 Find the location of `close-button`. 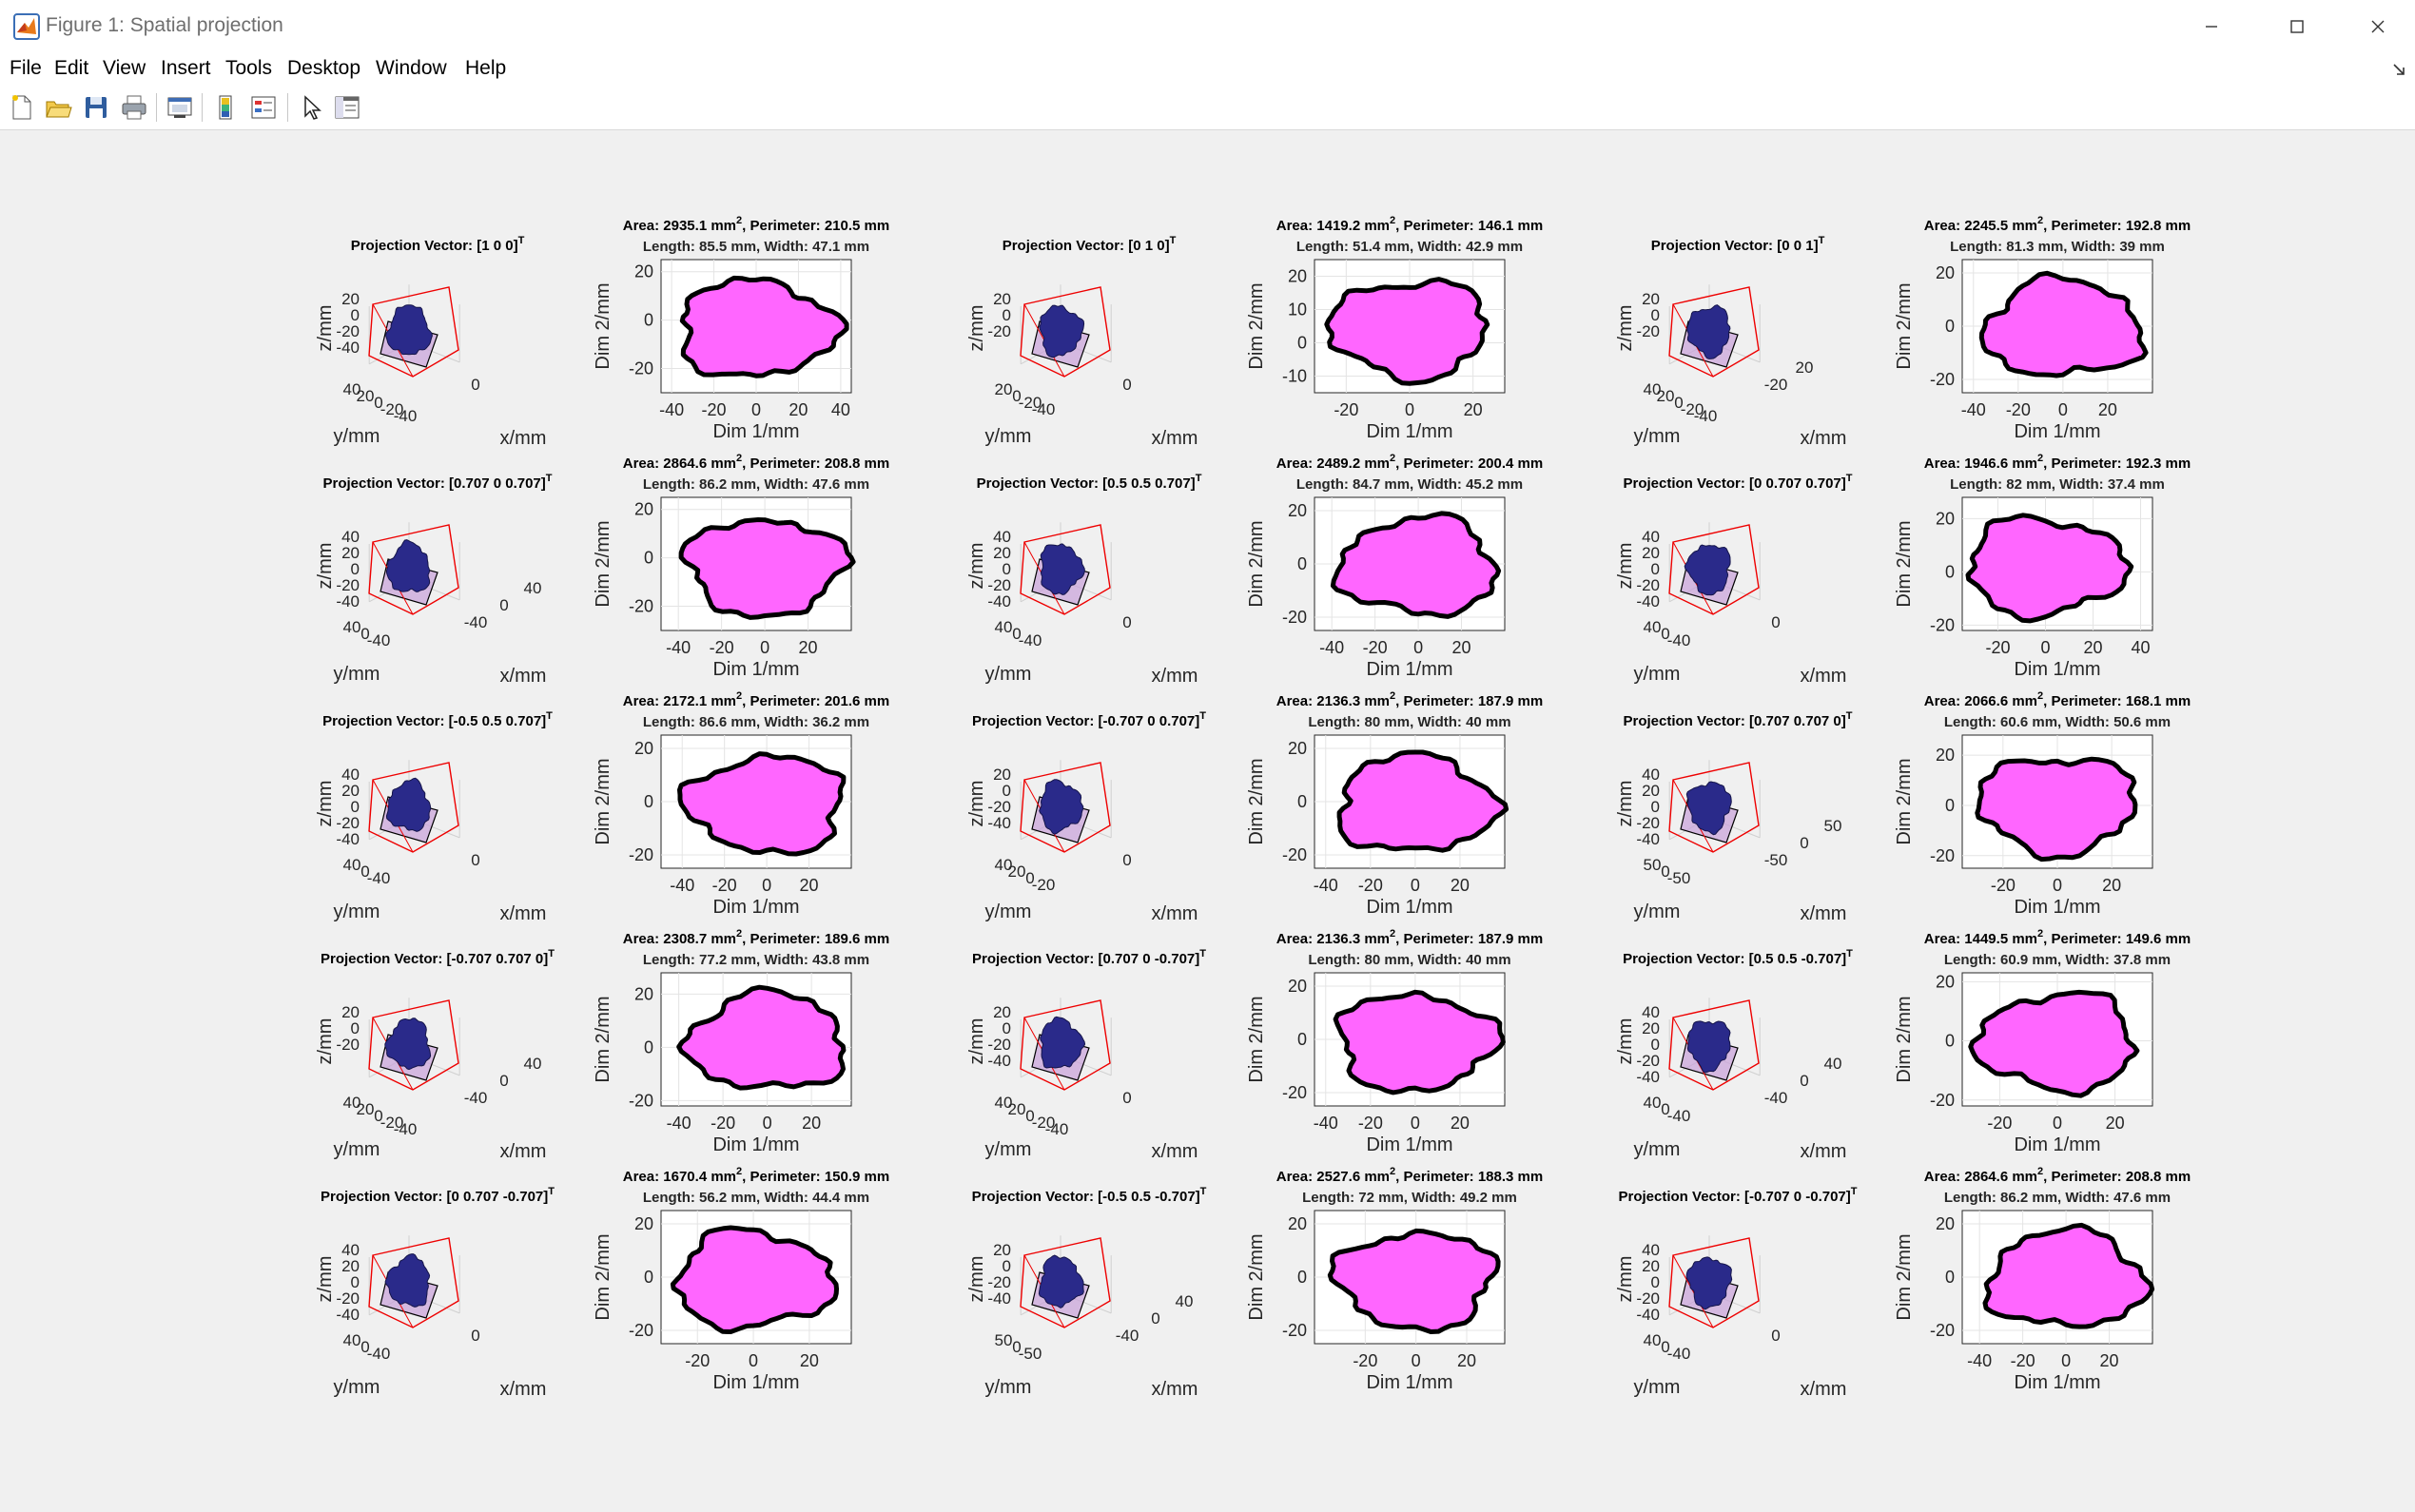

close-button is located at coordinates (2378, 27).